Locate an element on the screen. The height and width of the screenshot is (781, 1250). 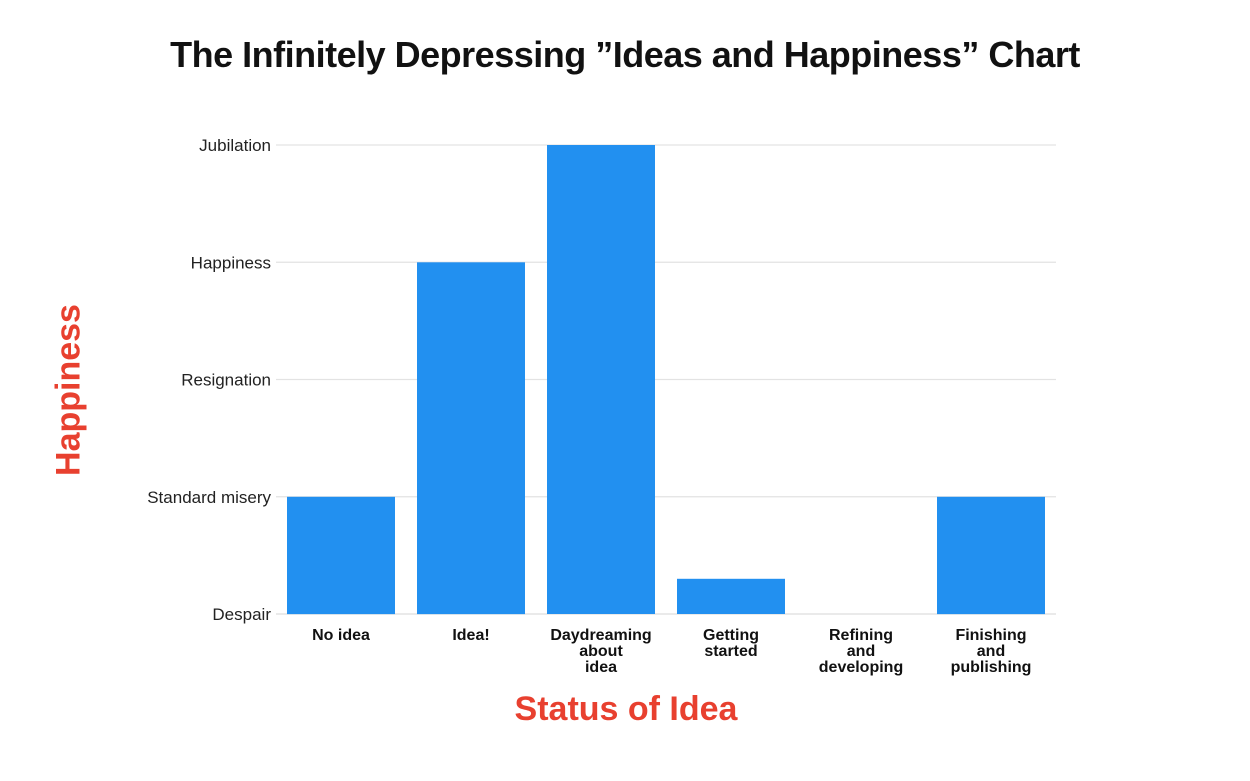
x-tick-label: Finishing and publishing is located at coordinates (991, 651).